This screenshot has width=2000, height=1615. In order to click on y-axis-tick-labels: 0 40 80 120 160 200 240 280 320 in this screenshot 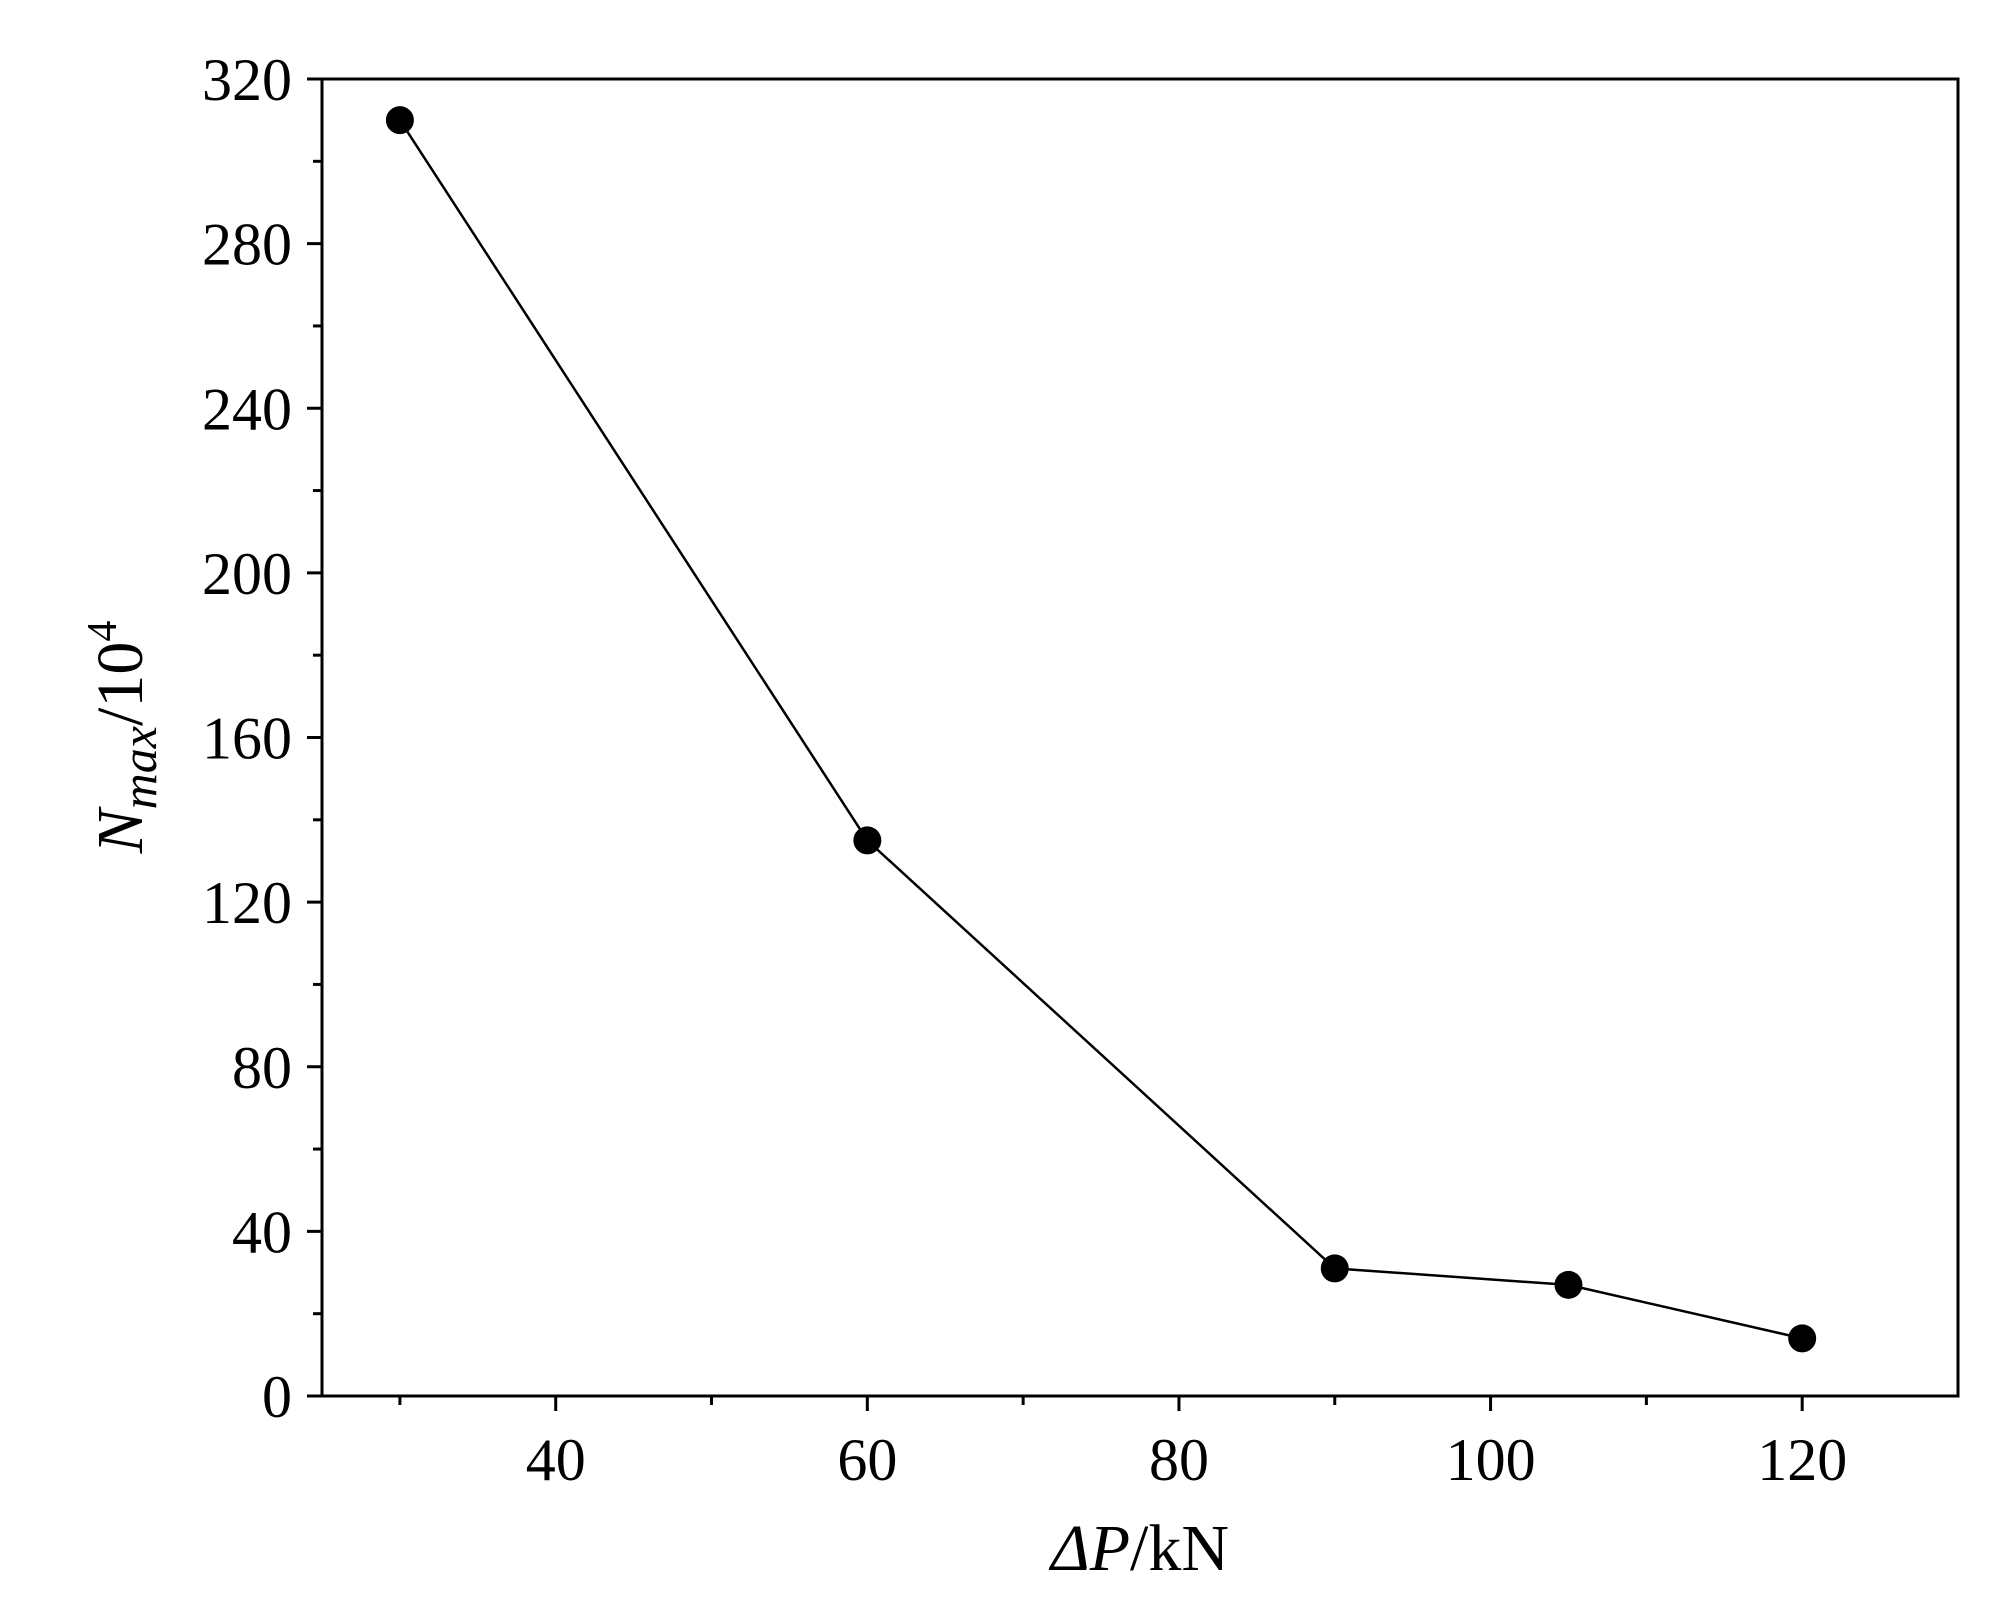, I will do `click(247, 738)`.